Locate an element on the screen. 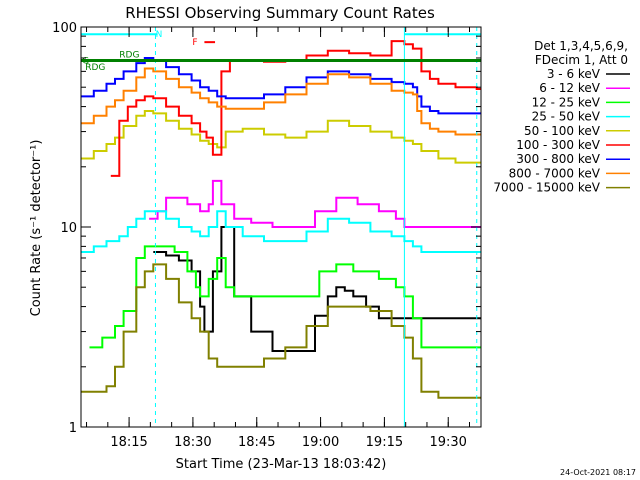 This screenshot has height=480, width=640. x-tick-label-5: 19:30 is located at coordinates (447, 442).